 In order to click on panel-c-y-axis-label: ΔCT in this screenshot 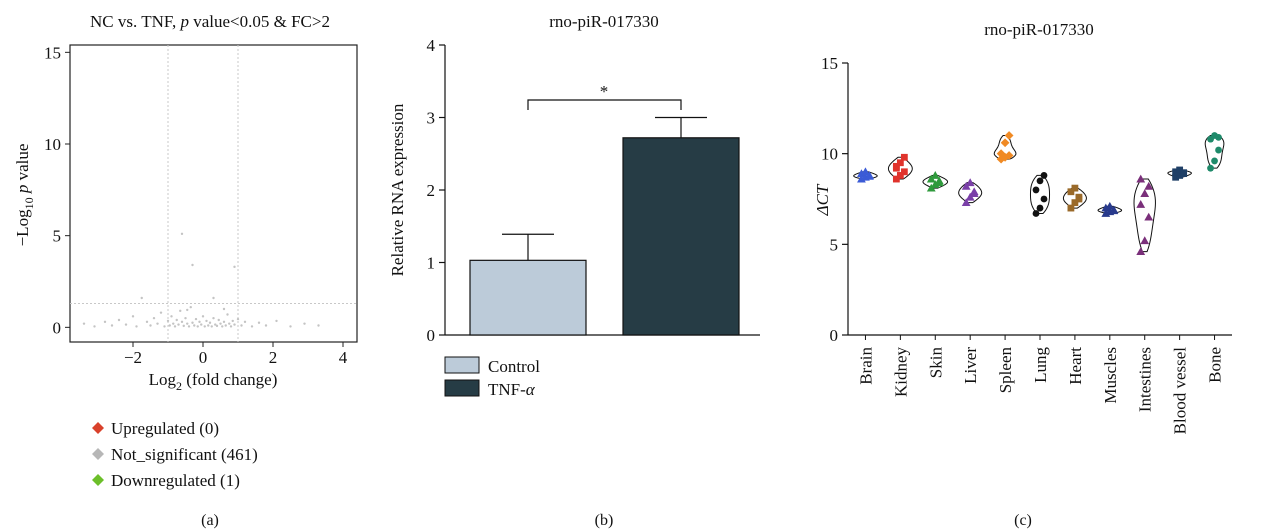, I will do `click(822, 199)`.